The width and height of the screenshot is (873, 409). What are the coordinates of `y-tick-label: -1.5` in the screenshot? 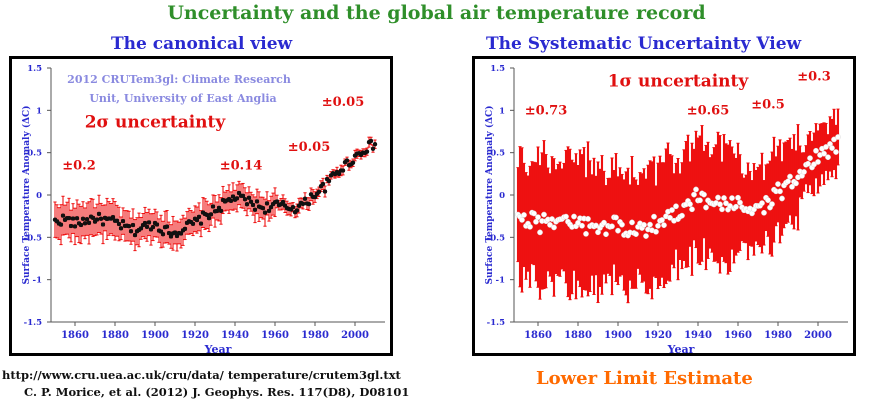 It's located at (33, 323).